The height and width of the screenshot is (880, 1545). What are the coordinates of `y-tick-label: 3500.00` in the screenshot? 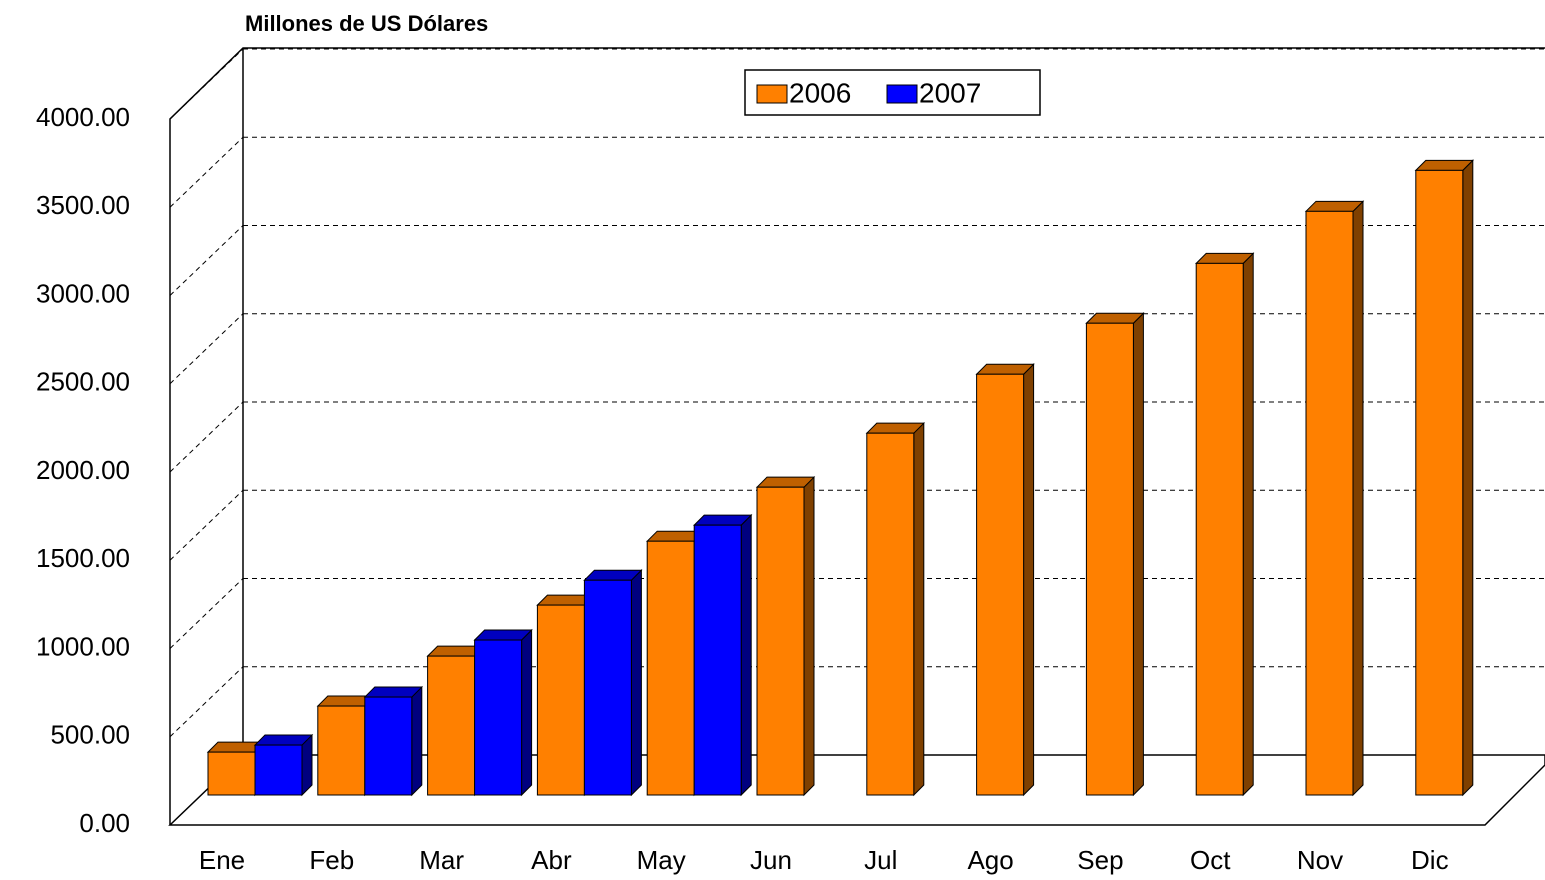 It's located at (83, 205).